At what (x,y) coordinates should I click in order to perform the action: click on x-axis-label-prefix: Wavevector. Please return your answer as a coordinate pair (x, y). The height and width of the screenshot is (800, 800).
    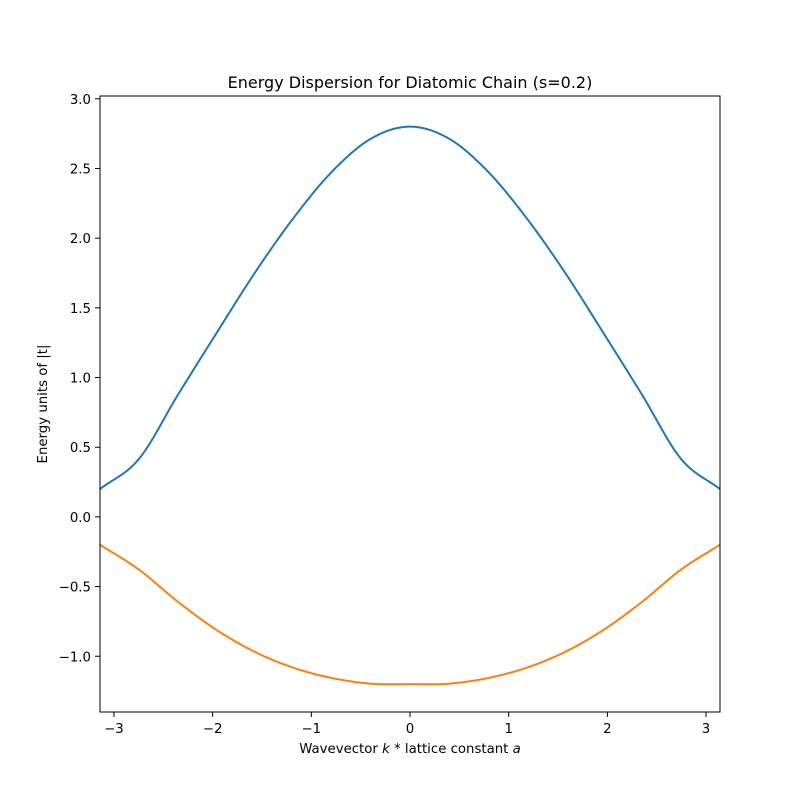
    Looking at the image, I should click on (340, 749).